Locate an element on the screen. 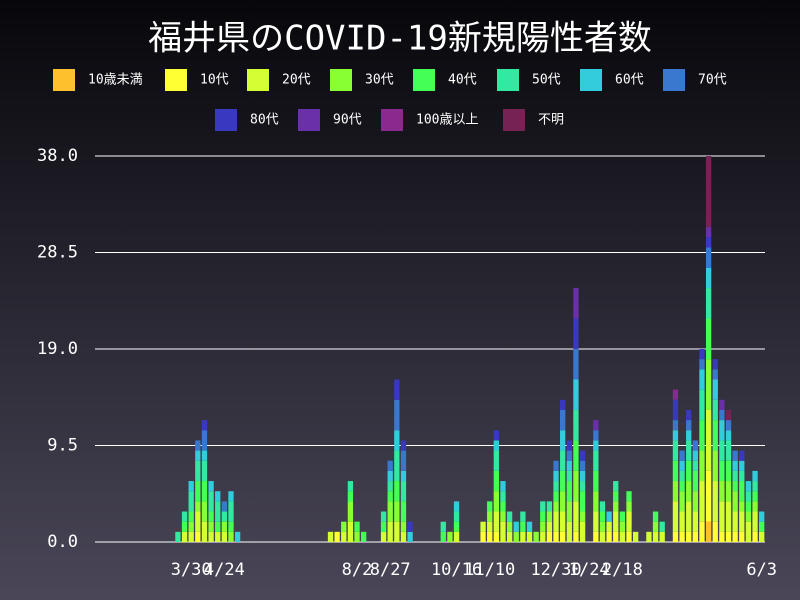 This screenshot has height=600, width=800. y-tick-label: 28.5 is located at coordinates (57, 253).